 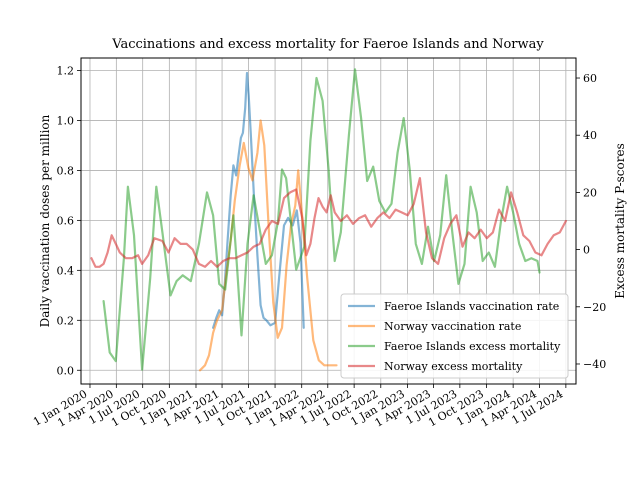 I want to click on y-right-tick-label: 60, so click(x=590, y=78).